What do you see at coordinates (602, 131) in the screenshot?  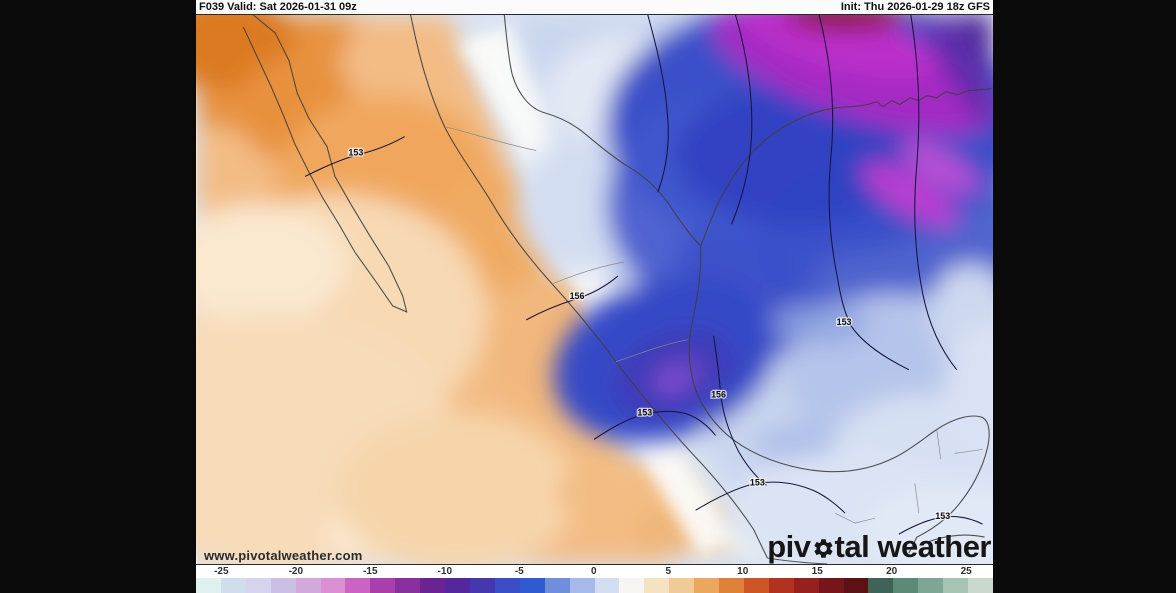 I see `rio-grande-border` at bounding box center [602, 131].